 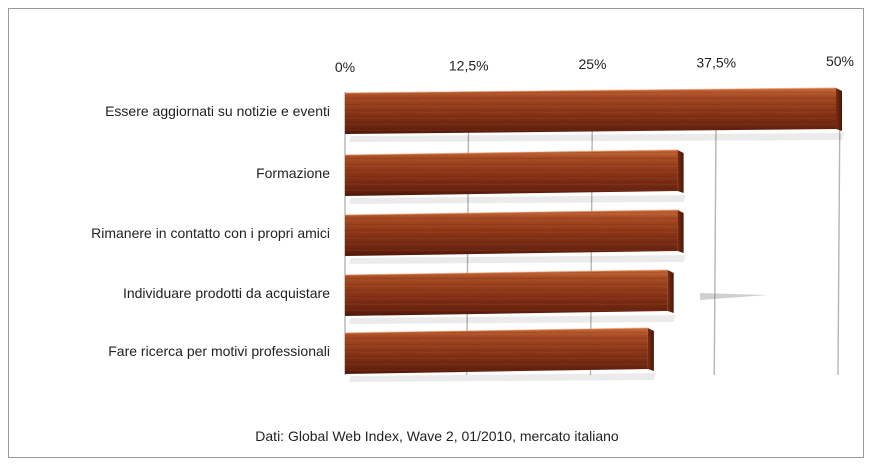 I want to click on x-tick-label: 12,5%, so click(x=469, y=66).